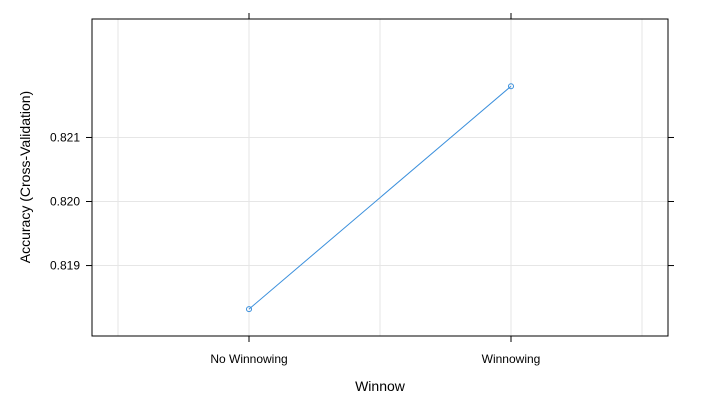 The image size is (722, 400). I want to click on x-axis-title: Winnow, so click(380, 386).